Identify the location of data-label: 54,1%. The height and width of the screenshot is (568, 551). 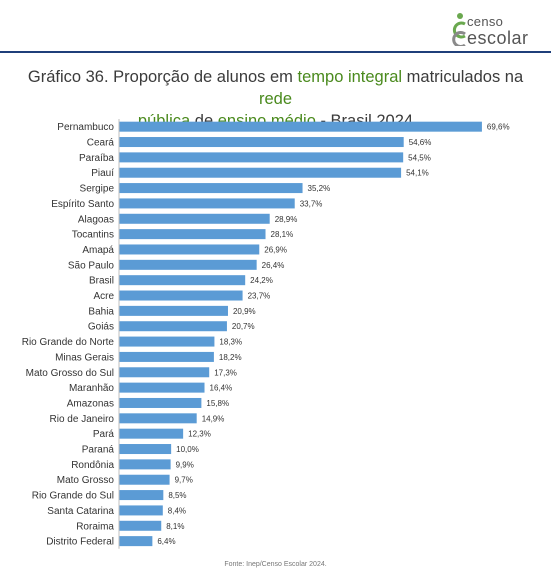
(417, 173).